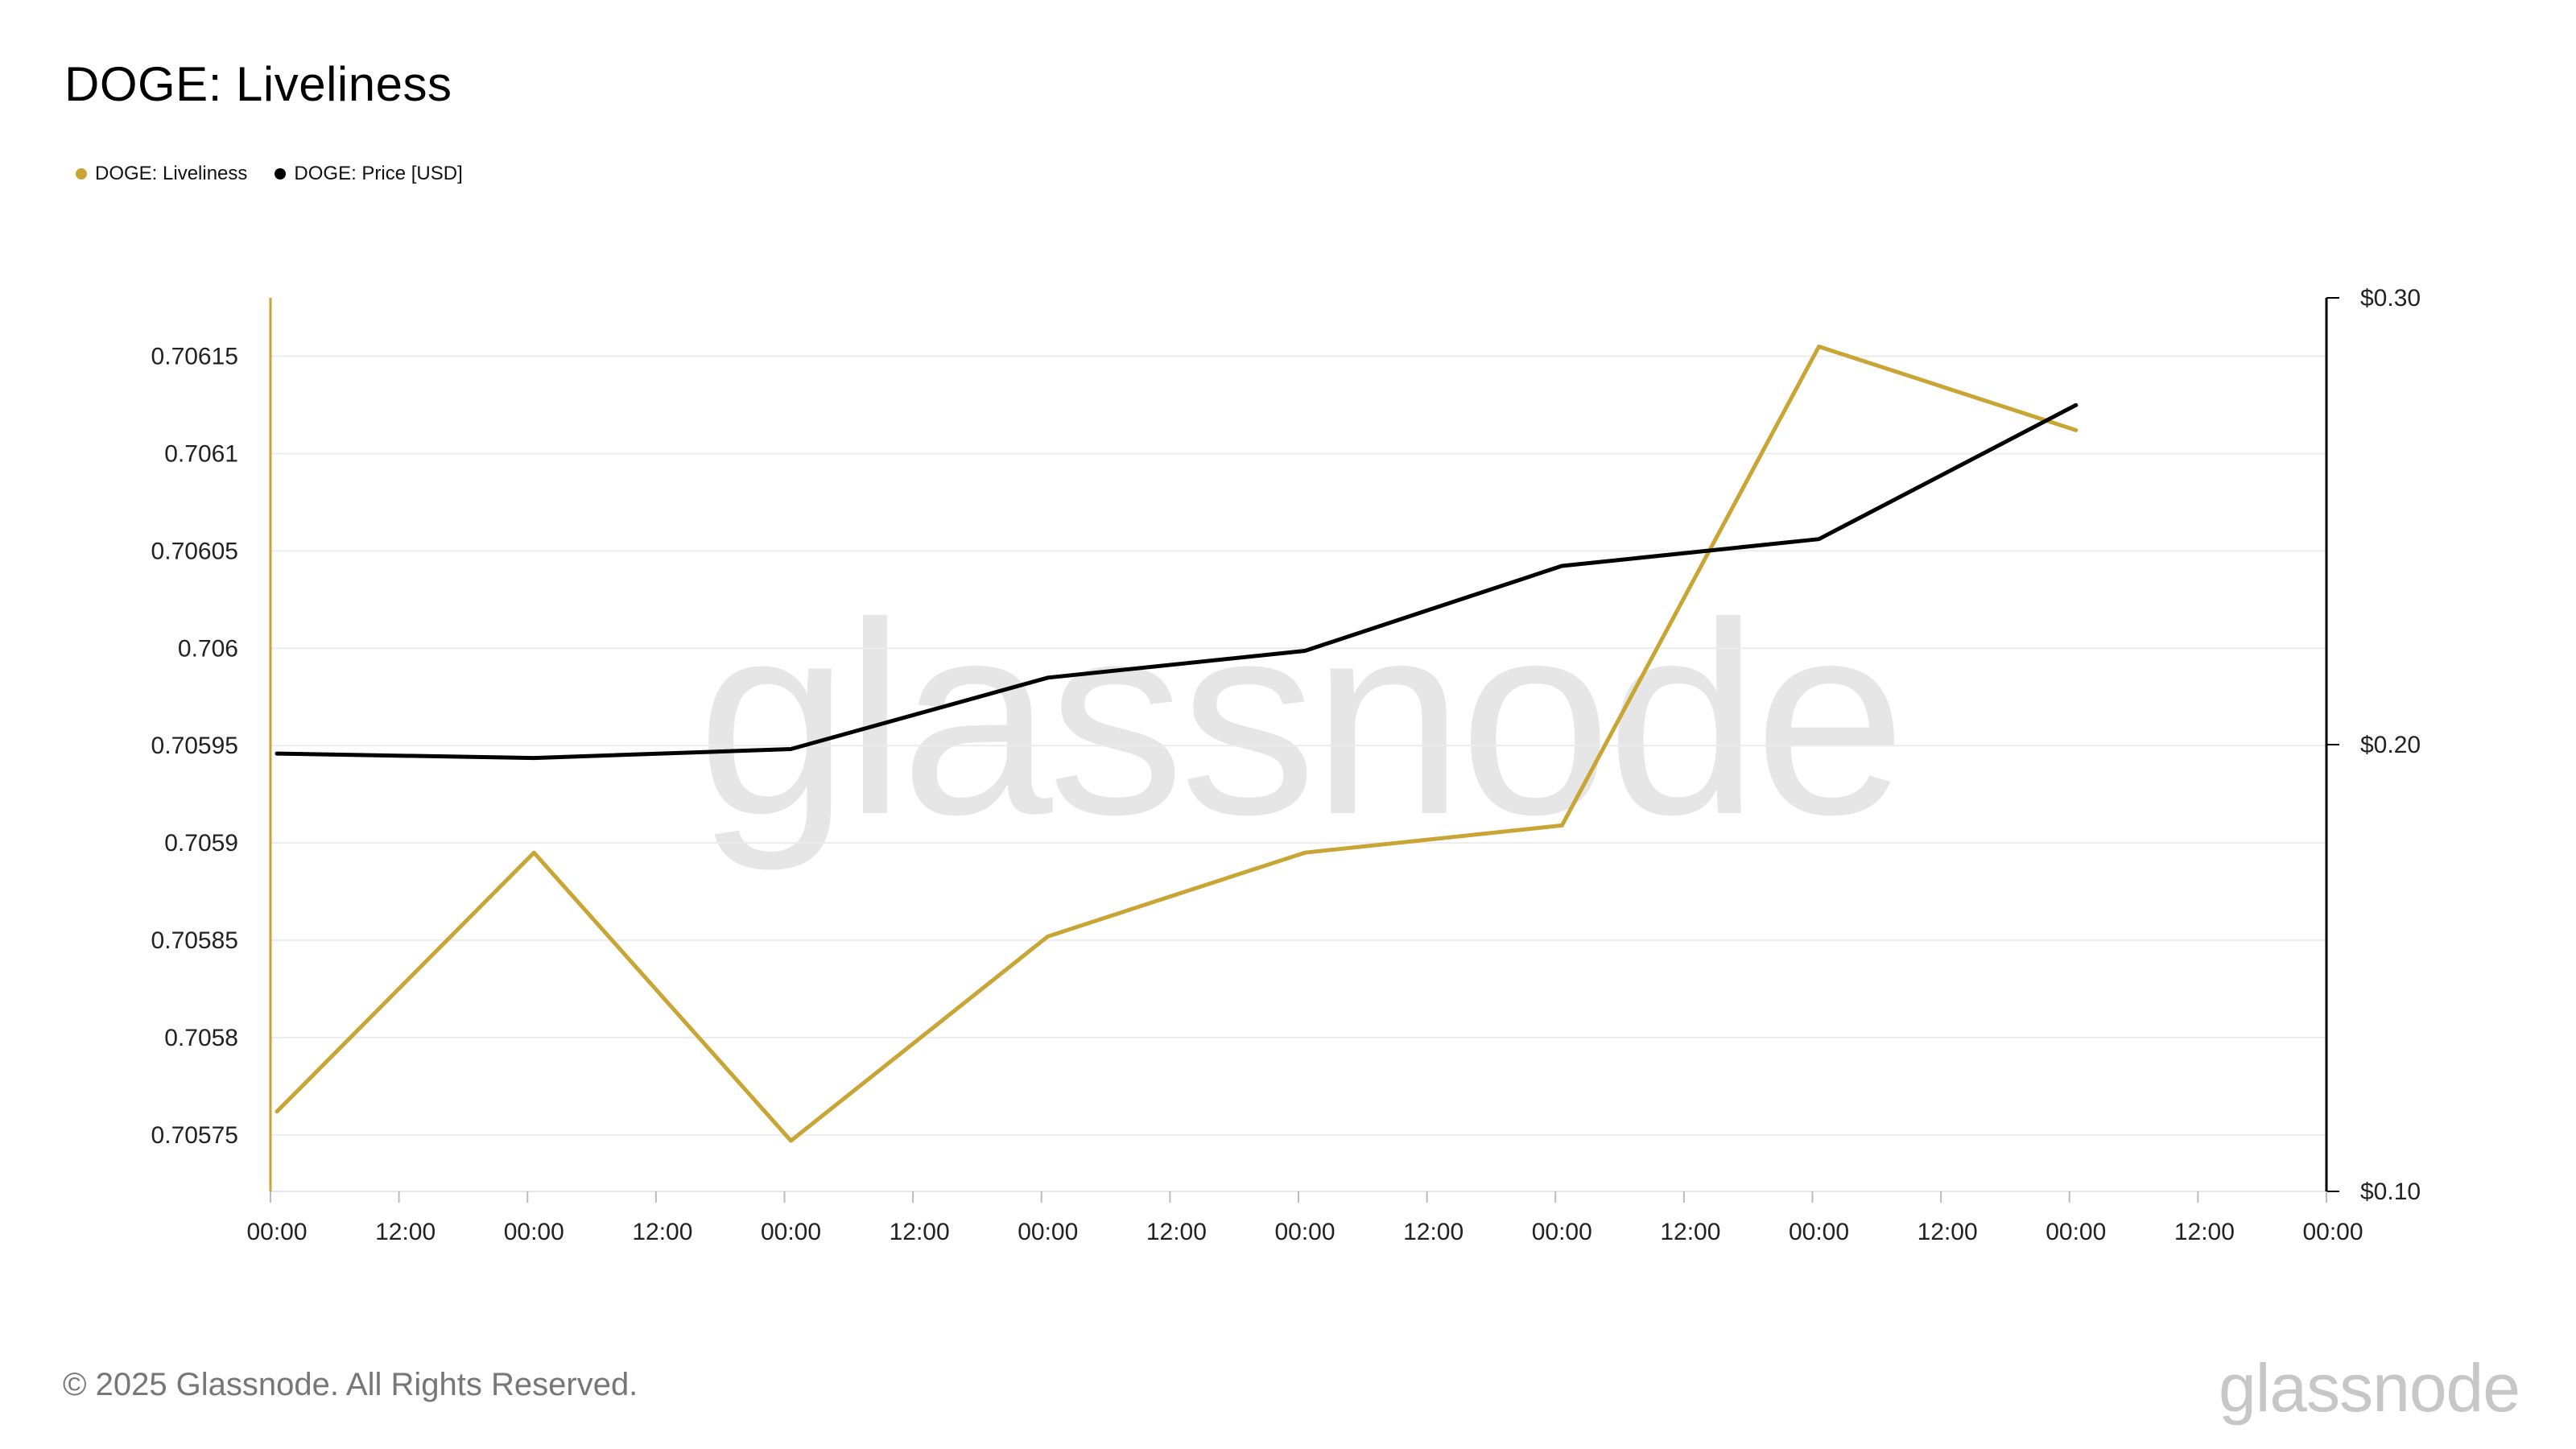 This screenshot has height=1449, width=2576. I want to click on y-left-tick-label-4: 0.70595, so click(194, 746).